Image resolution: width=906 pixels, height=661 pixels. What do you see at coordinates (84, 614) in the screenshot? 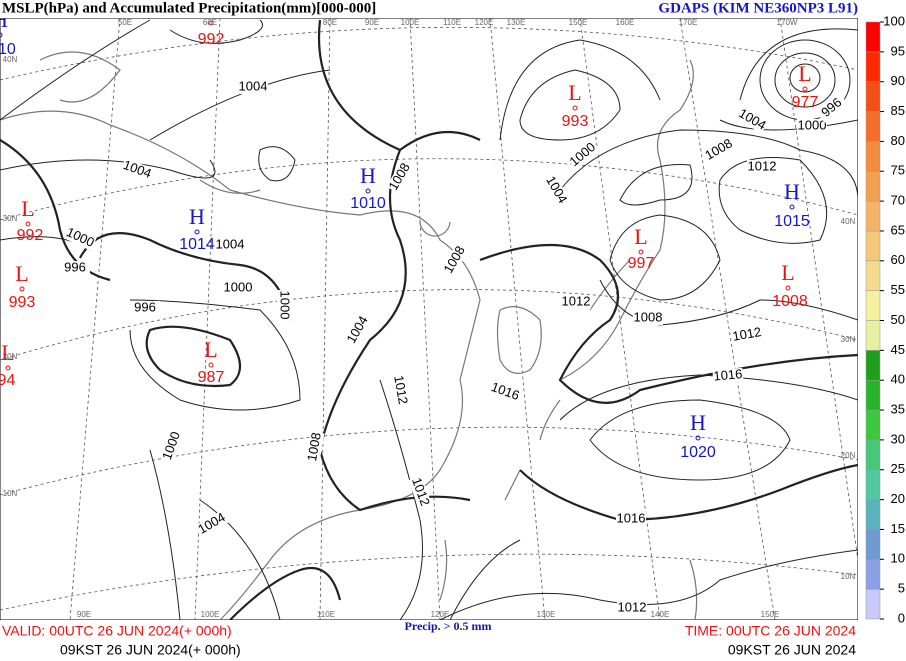
I see `grid-label: 90E` at bounding box center [84, 614].